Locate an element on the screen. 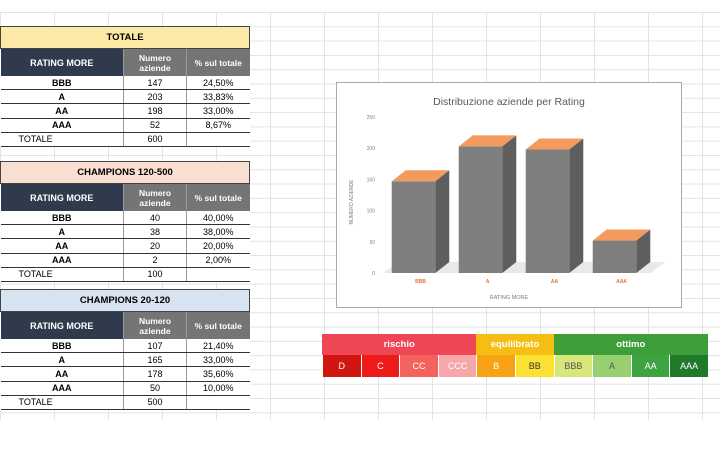  cell-pct: 21,40% is located at coordinates (217, 346).